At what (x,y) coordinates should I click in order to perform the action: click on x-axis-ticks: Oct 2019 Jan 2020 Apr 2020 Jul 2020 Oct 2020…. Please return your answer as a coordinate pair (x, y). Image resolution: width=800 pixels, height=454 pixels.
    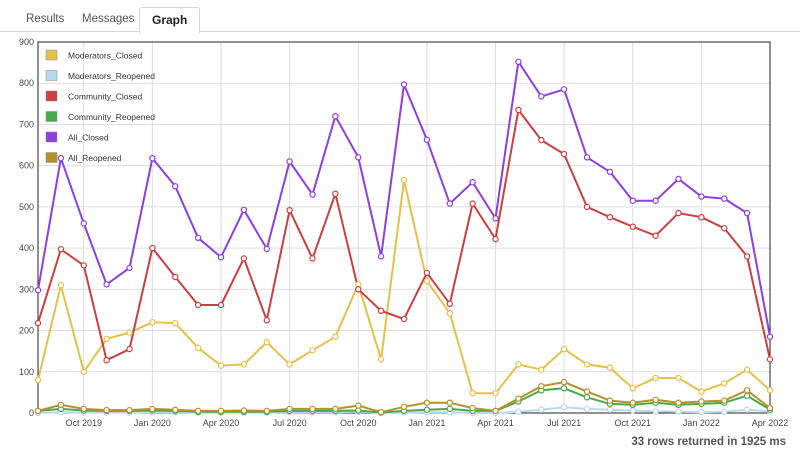
    Looking at the image, I should click on (426, 423).